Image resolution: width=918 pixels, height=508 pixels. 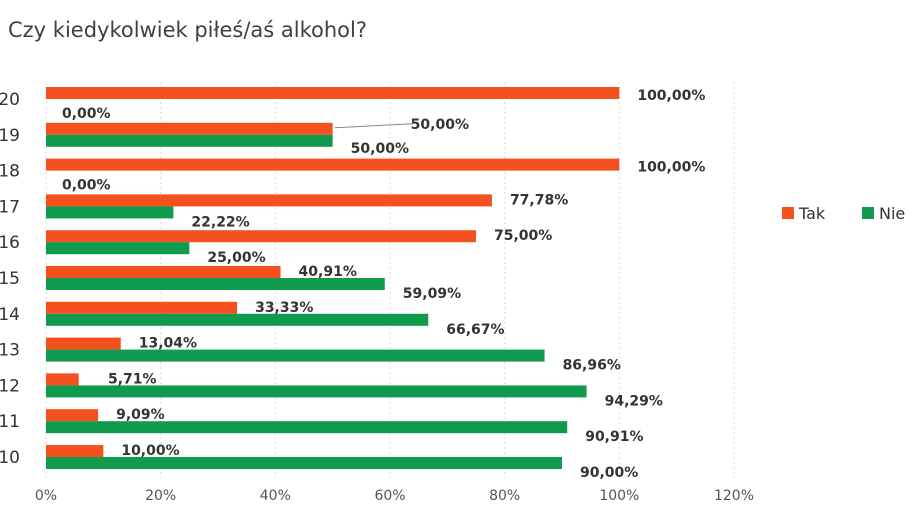 What do you see at coordinates (634, 401) in the screenshot?
I see `data-label-nie: 94,29%` at bounding box center [634, 401].